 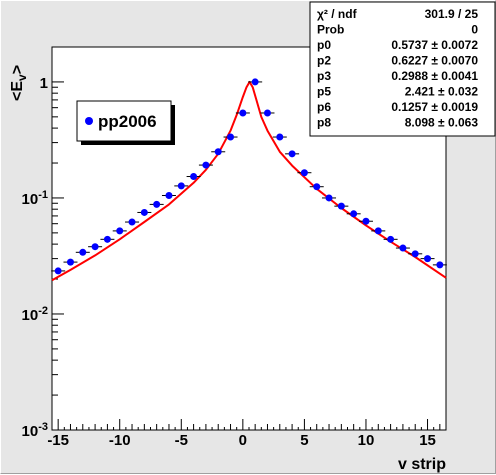 What do you see at coordinates (337, 14) in the screenshot?
I see `stats-label: χ² / ndf` at bounding box center [337, 14].